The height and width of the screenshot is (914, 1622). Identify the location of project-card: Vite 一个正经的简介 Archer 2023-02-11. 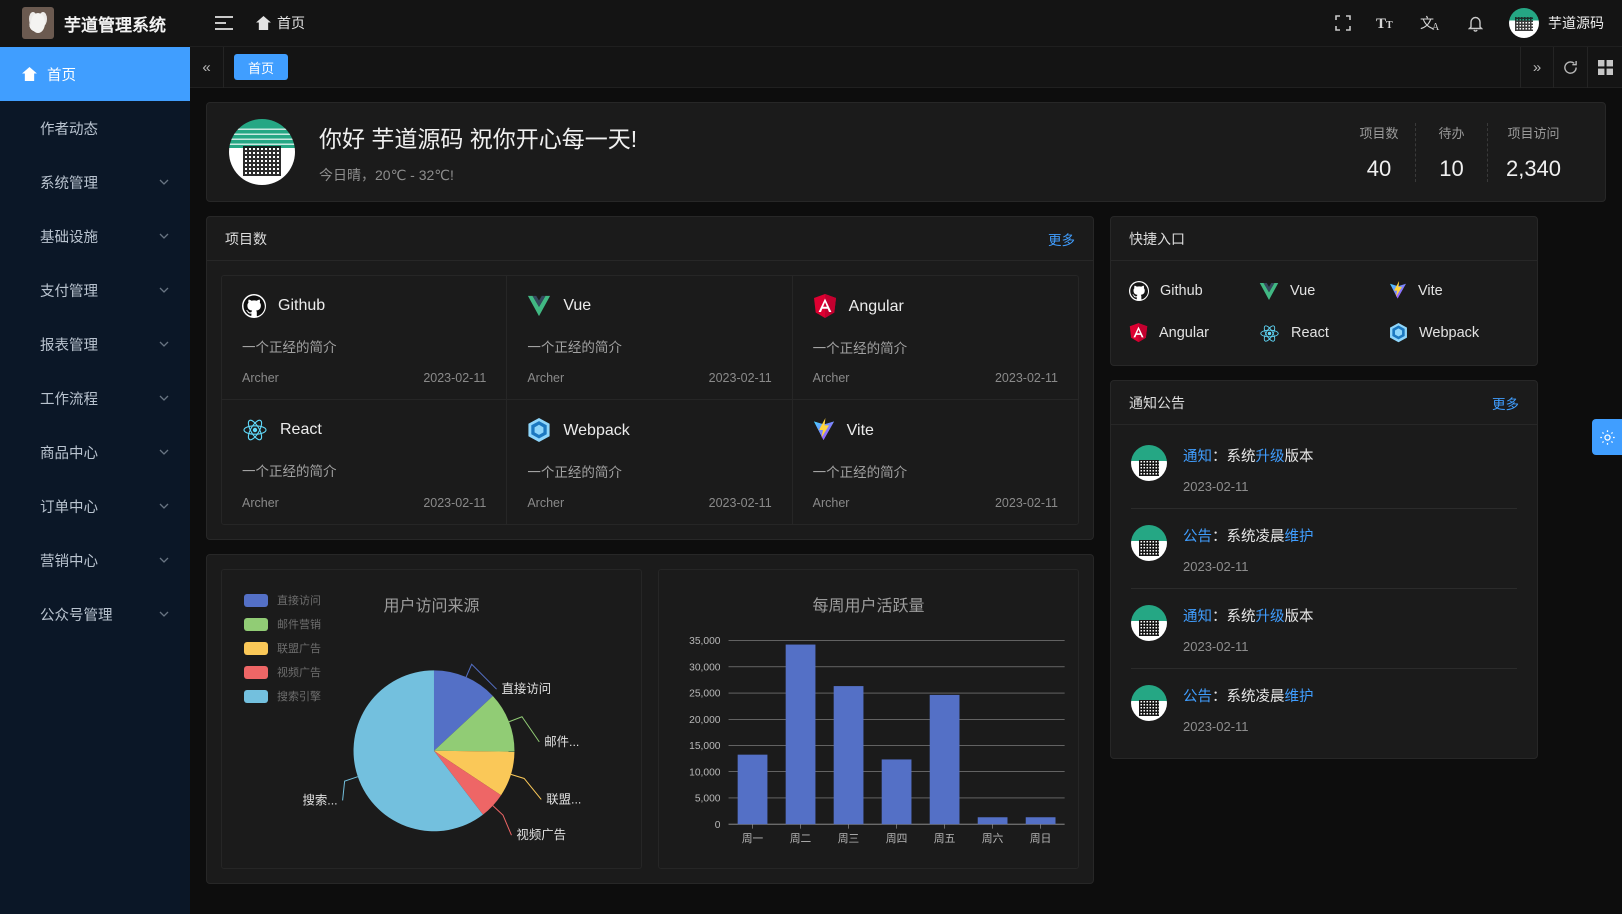
(935, 462).